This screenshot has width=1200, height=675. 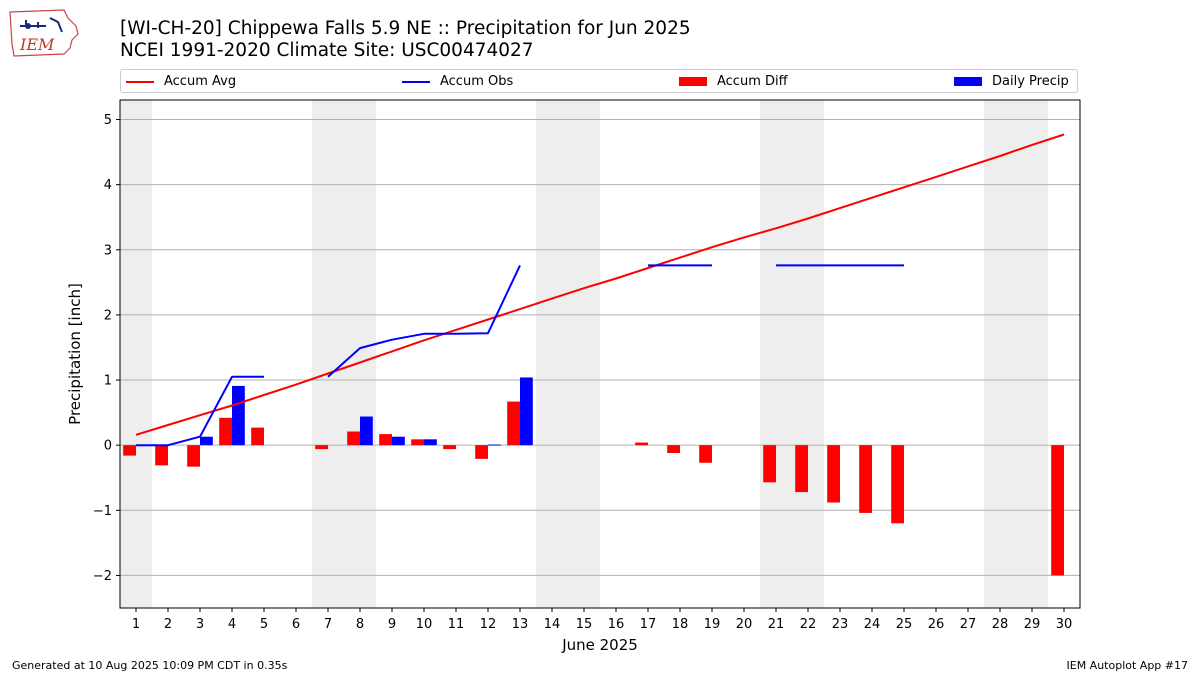 What do you see at coordinates (968, 81) in the screenshot?
I see `legend-swatch-daily-precip` at bounding box center [968, 81].